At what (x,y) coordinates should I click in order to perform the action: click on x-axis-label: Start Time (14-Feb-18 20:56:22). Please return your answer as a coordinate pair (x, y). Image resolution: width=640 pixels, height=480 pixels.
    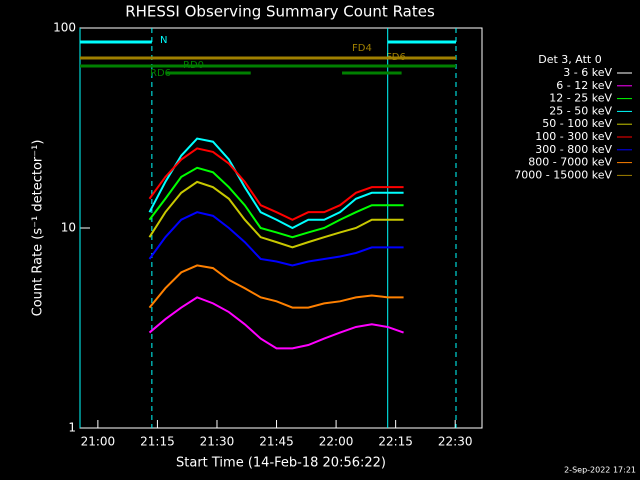
    Looking at the image, I should click on (281, 463).